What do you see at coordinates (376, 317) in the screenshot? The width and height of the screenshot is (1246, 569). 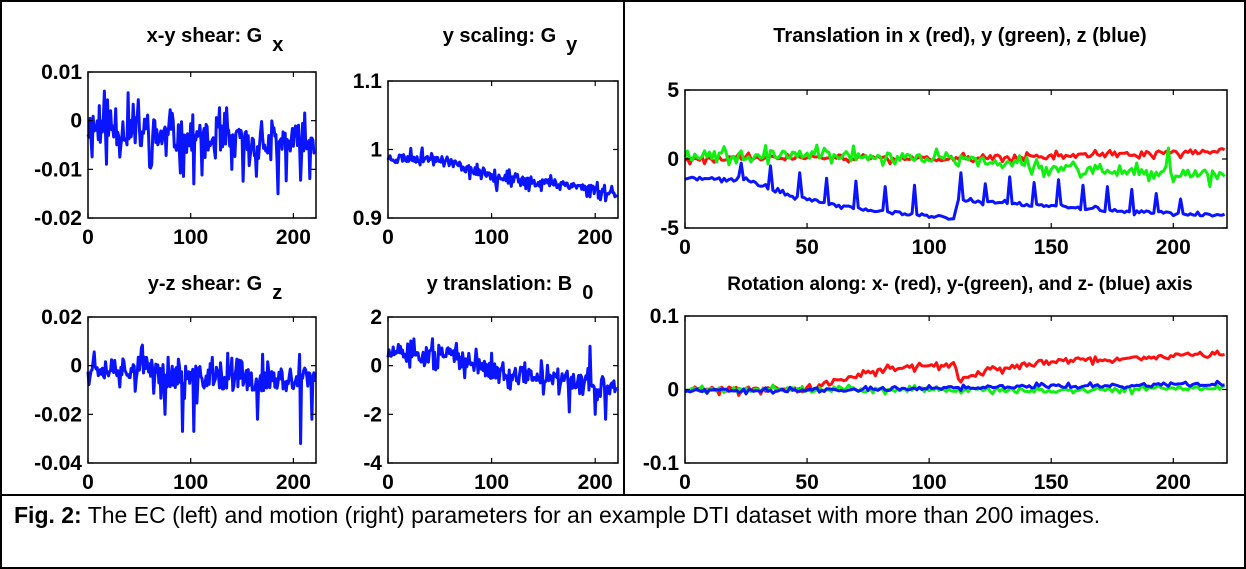 I see `y-tick-label: 2` at bounding box center [376, 317].